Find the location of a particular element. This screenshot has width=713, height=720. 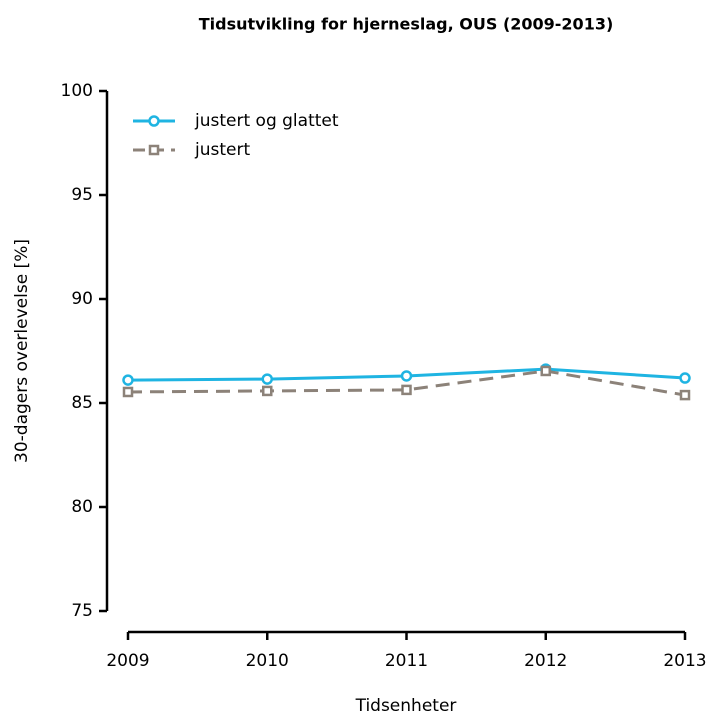

y-tick-label: 85 is located at coordinates (82, 403).